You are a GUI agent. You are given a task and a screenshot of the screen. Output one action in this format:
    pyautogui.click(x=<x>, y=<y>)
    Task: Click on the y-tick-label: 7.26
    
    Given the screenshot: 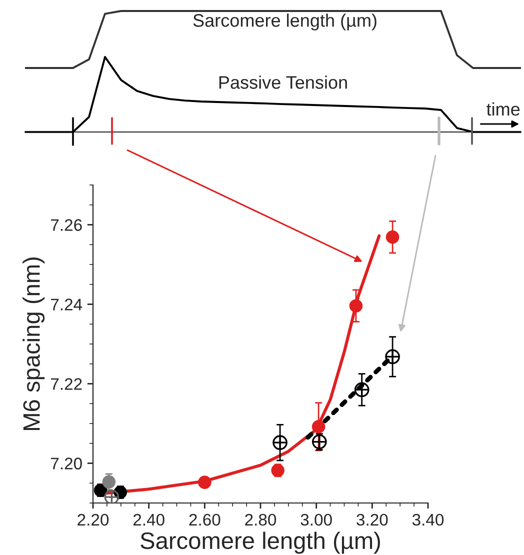 What is the action you would take?
    pyautogui.click(x=66, y=225)
    